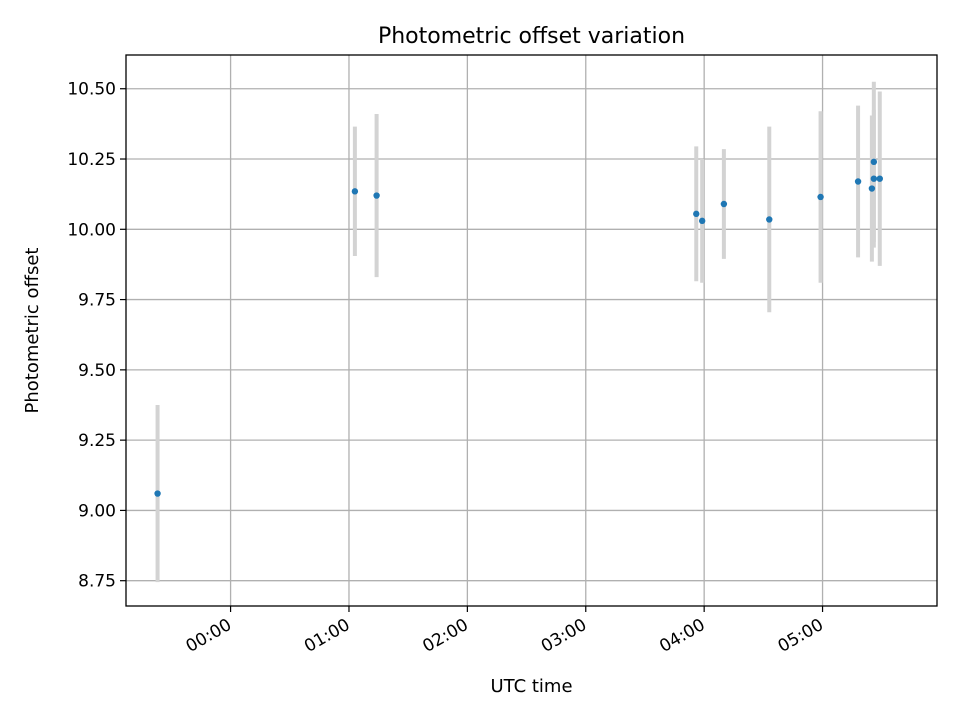 This screenshot has width=960, height=720. I want to click on y-tick-label: 9.75, so click(97, 301).